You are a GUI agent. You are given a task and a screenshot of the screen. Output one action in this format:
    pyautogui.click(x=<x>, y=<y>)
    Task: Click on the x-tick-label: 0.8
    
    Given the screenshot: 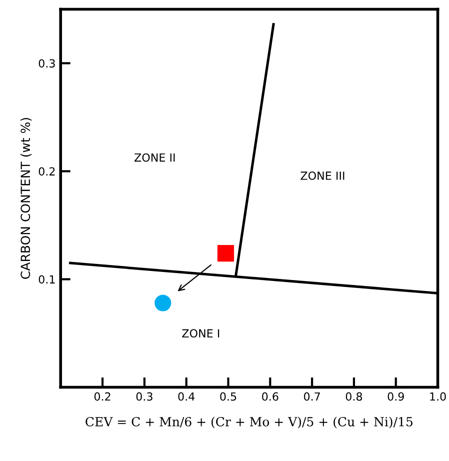 What is the action you would take?
    pyautogui.click(x=354, y=396)
    